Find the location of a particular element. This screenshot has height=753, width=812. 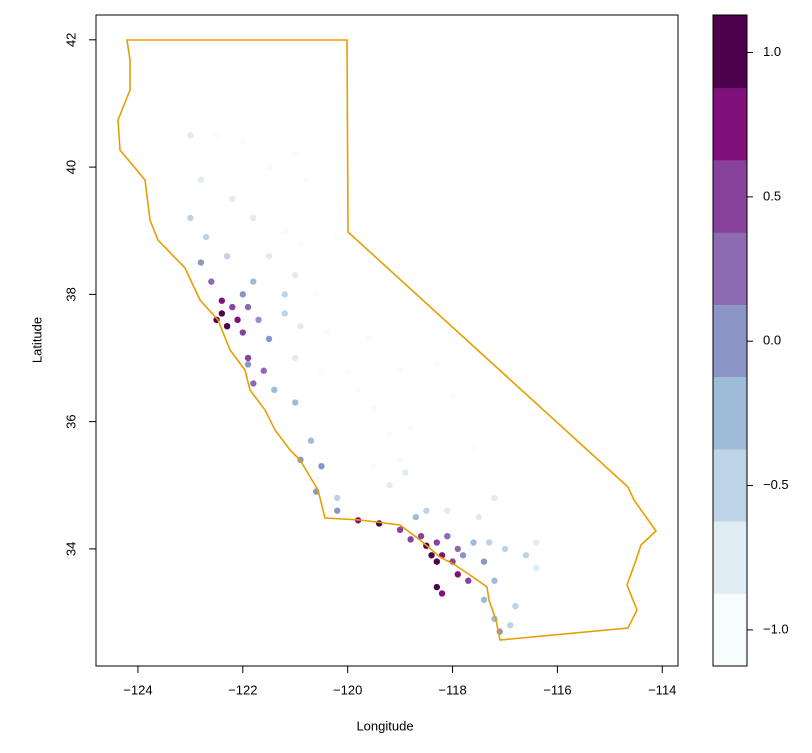

y-tick-label: 34 is located at coordinates (70, 549).